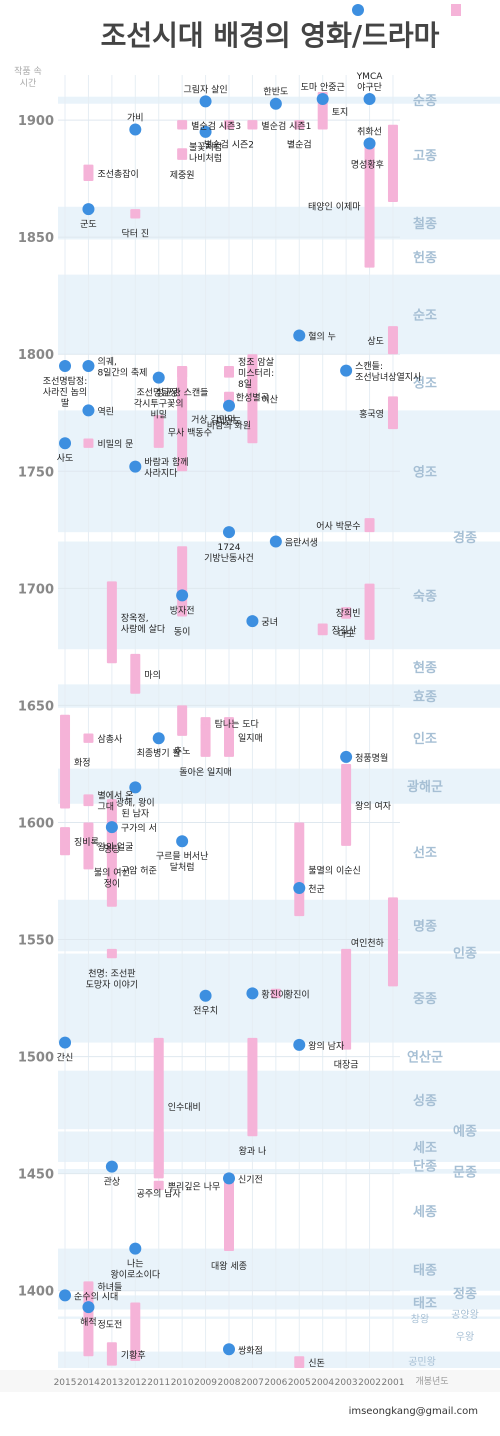 The height and width of the screenshot is (1436, 500). I want to click on work-label: 불꽃처럼, so click(205, 147).